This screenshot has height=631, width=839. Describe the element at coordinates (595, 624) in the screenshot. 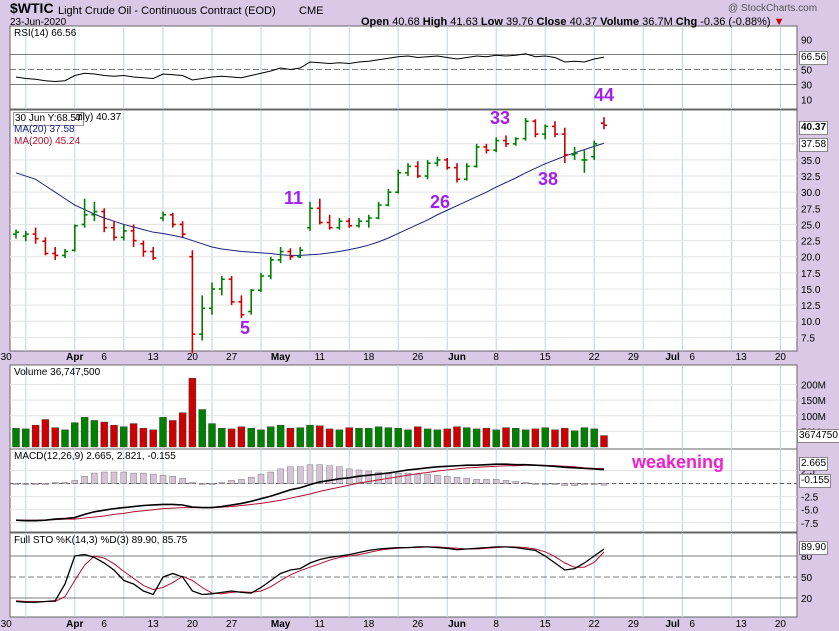

I see `x-axis-label-bottom: 22` at that location.